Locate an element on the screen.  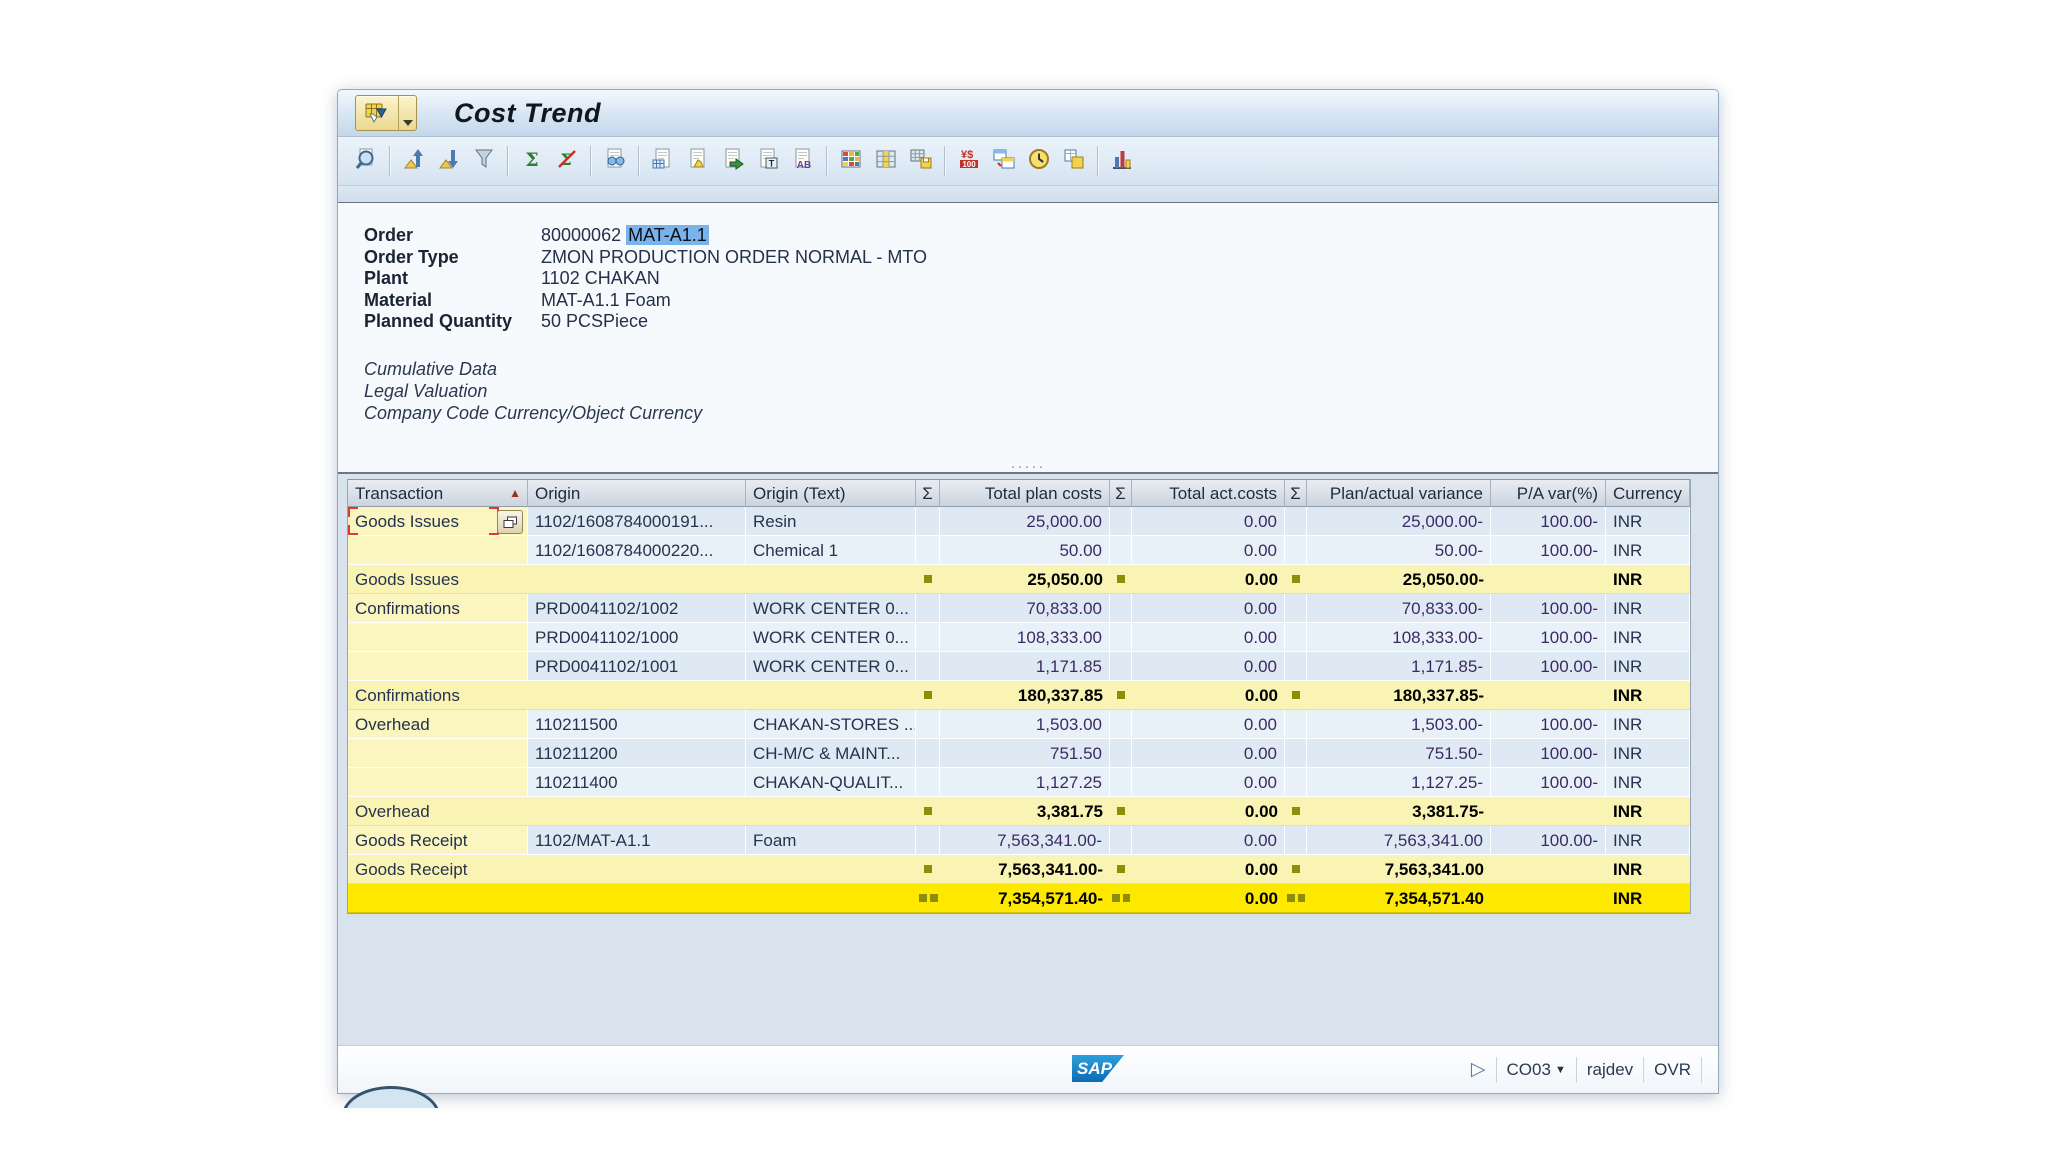
total-plan-costs-cell: 751.50 is located at coordinates (1025, 753).